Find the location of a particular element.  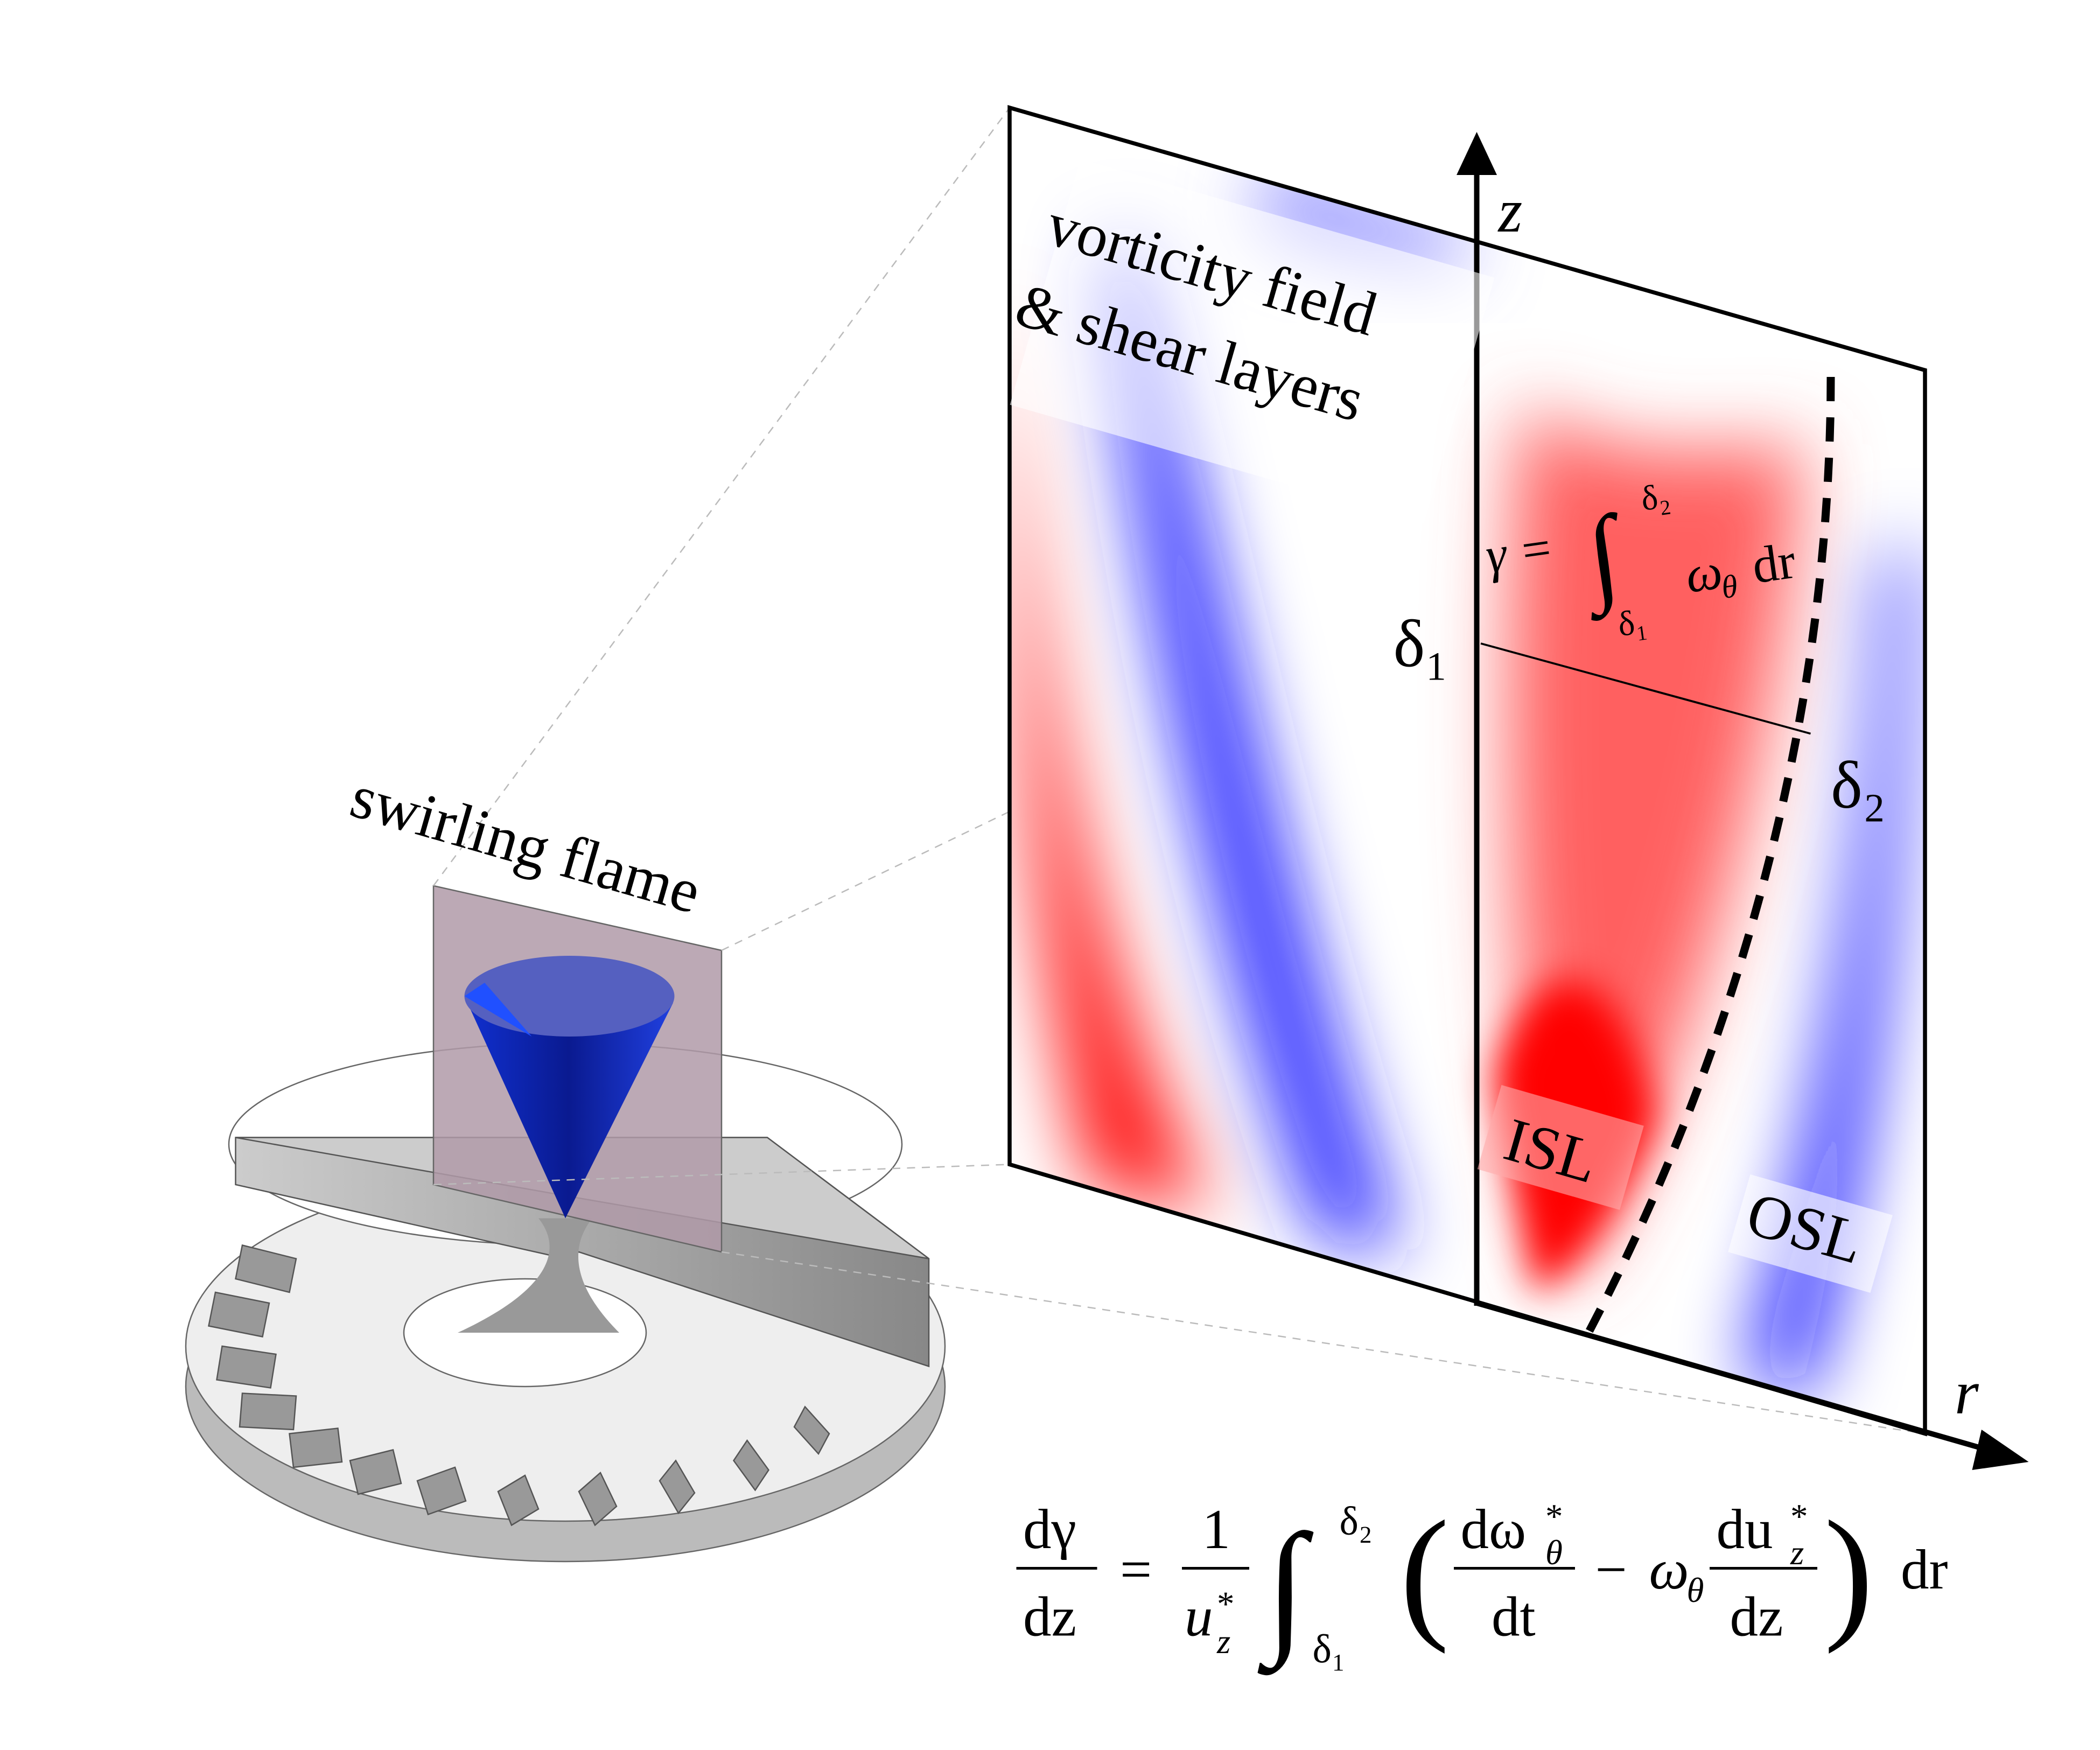

eq-num4sup: * is located at coordinates (1799, 1516).